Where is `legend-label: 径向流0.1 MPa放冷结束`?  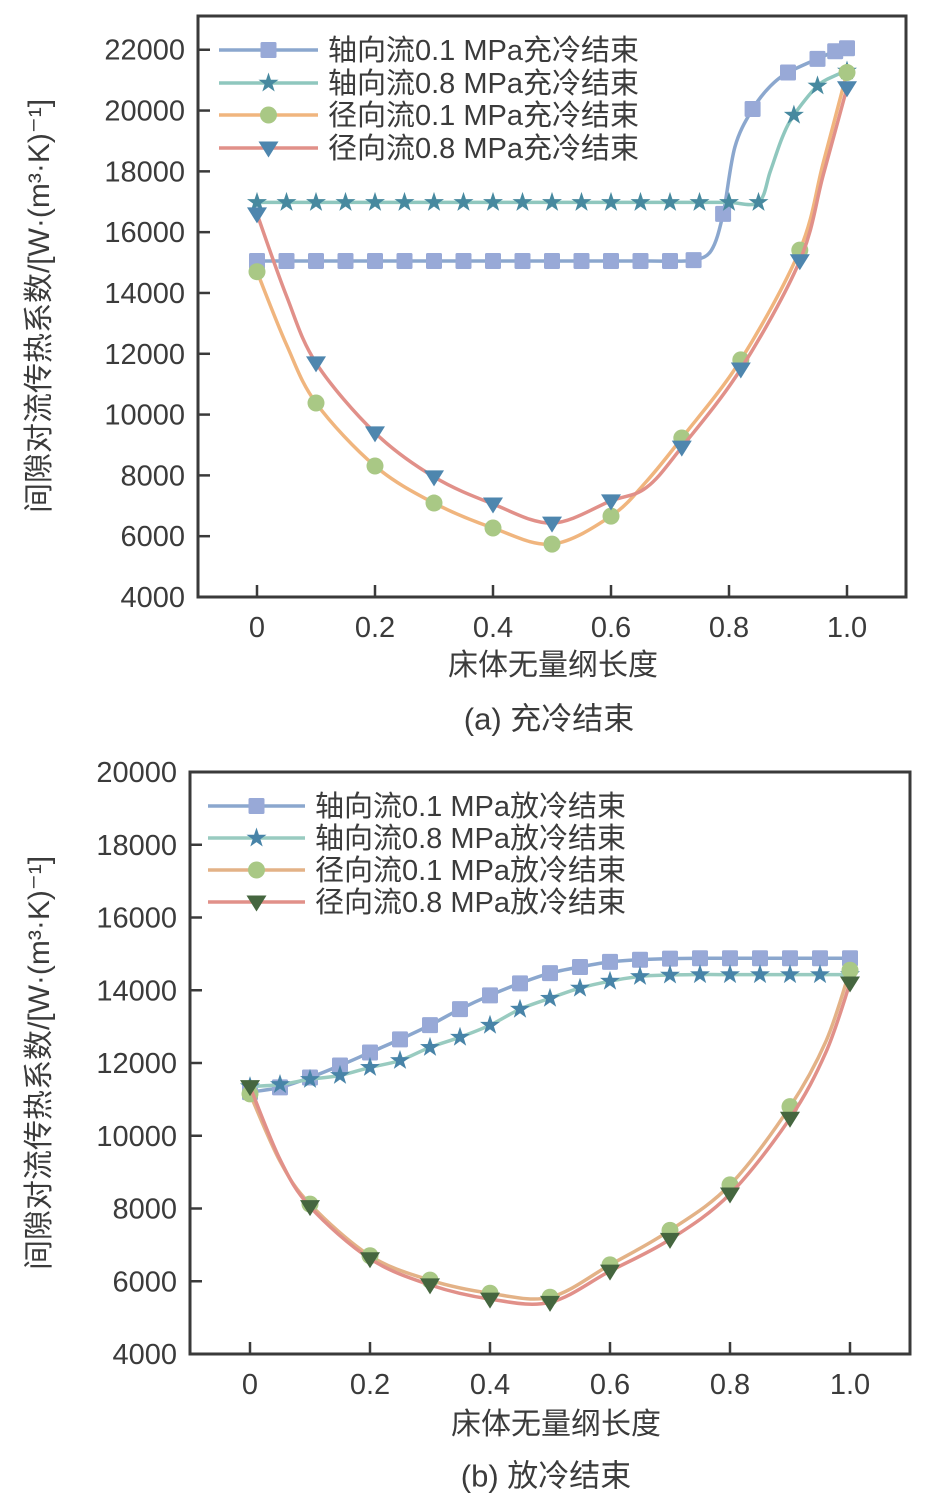 legend-label: 径向流0.1 MPa放冷结束 is located at coordinates (470, 870).